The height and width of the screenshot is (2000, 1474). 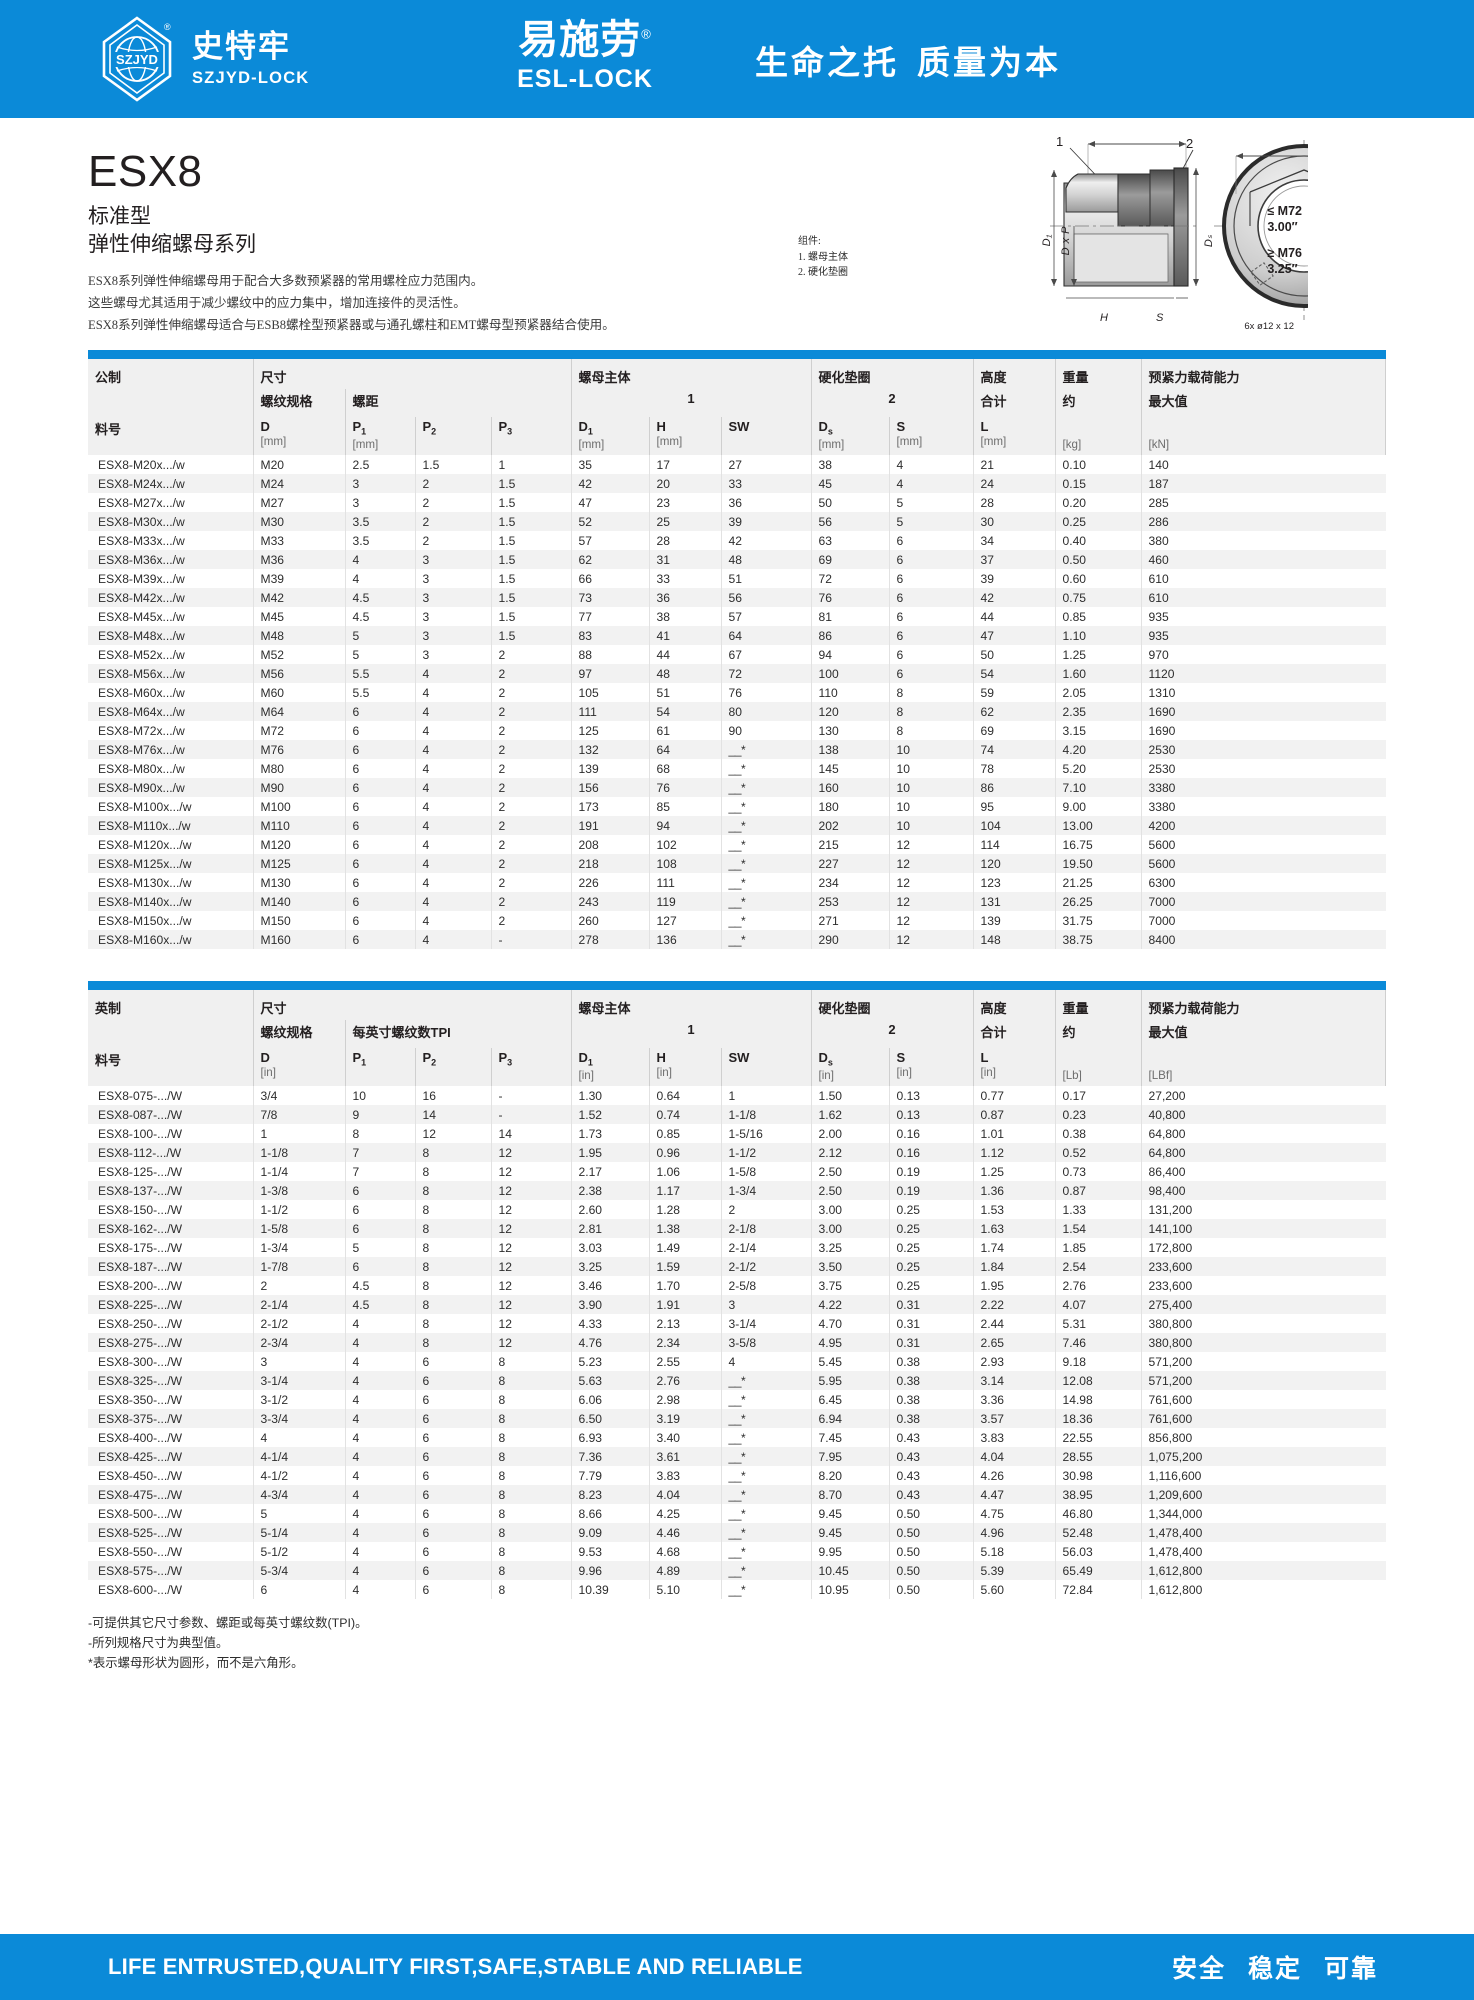 I want to click on imperial-col-ds-sub: s, so click(x=830, y=1062).